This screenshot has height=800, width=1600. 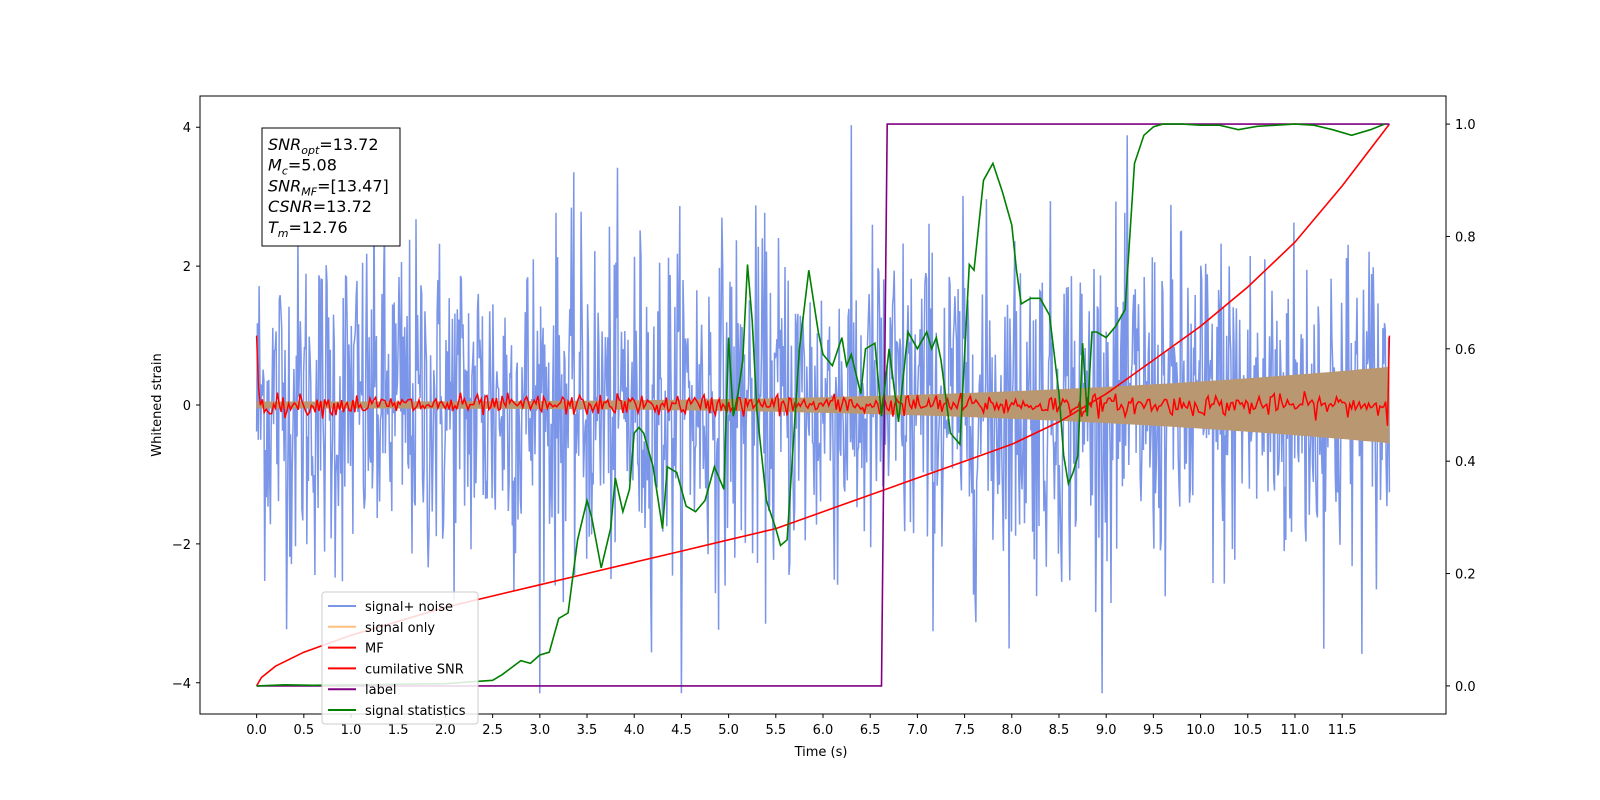 I want to click on x-tick-label: 2.0, so click(x=445, y=730).